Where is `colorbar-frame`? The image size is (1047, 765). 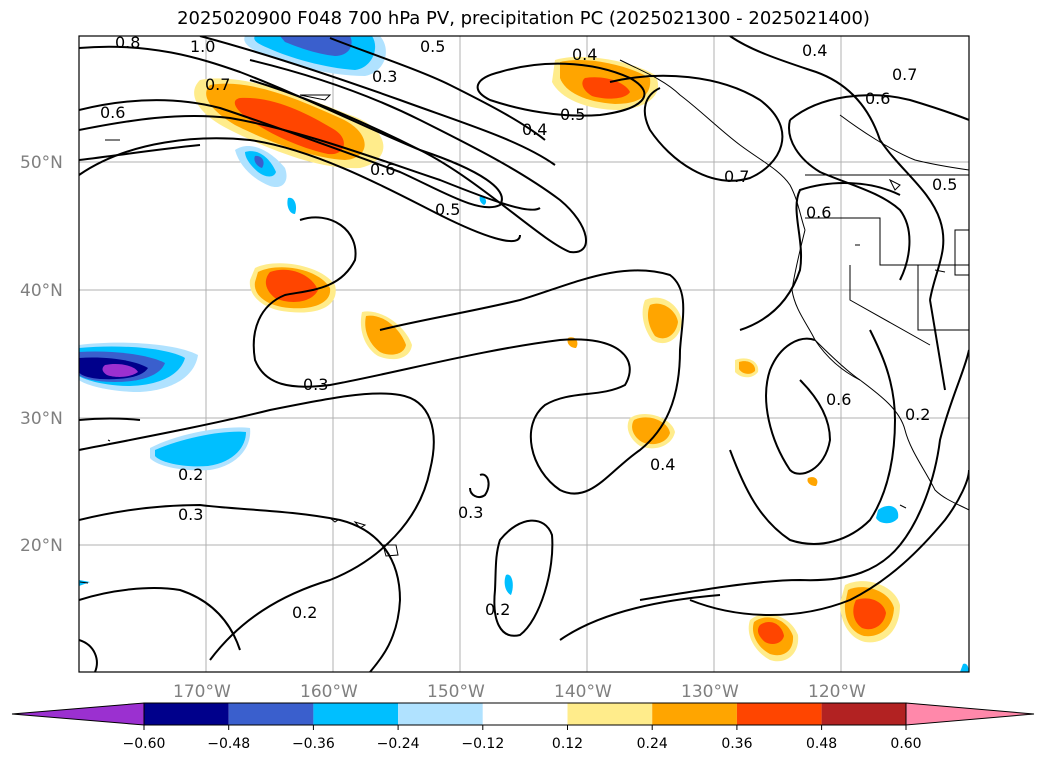 colorbar-frame is located at coordinates (525, 714).